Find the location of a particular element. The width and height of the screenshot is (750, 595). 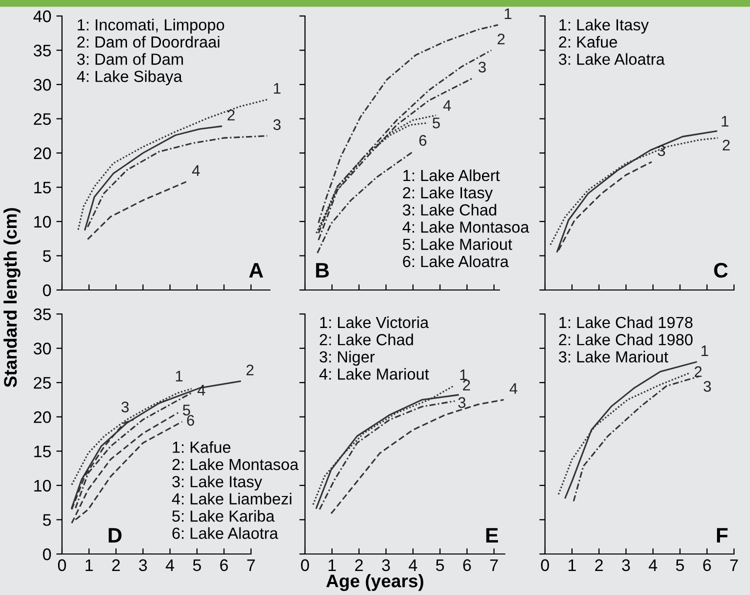

text: B is located at coordinates (322, 270).